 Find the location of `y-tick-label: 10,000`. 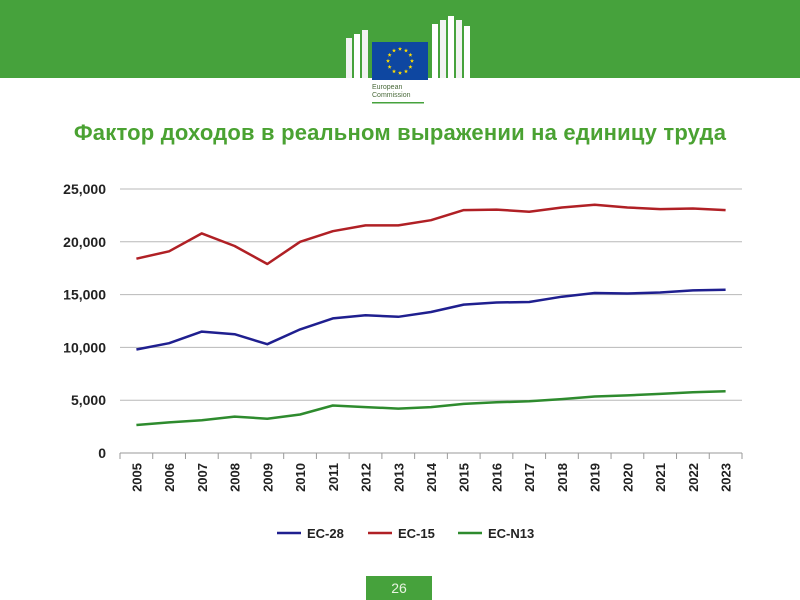

y-tick-label: 10,000 is located at coordinates (84, 347).